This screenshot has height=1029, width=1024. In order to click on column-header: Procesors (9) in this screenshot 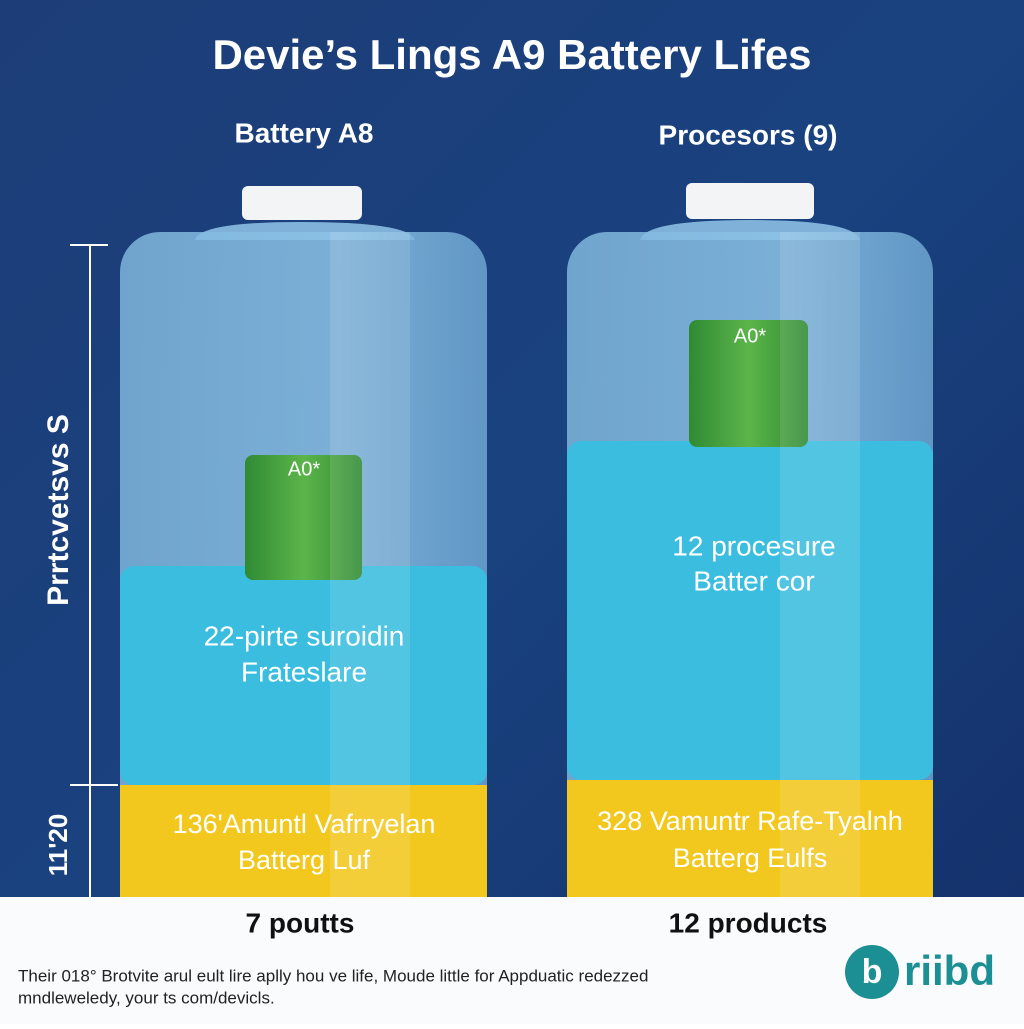, I will do `click(748, 134)`.